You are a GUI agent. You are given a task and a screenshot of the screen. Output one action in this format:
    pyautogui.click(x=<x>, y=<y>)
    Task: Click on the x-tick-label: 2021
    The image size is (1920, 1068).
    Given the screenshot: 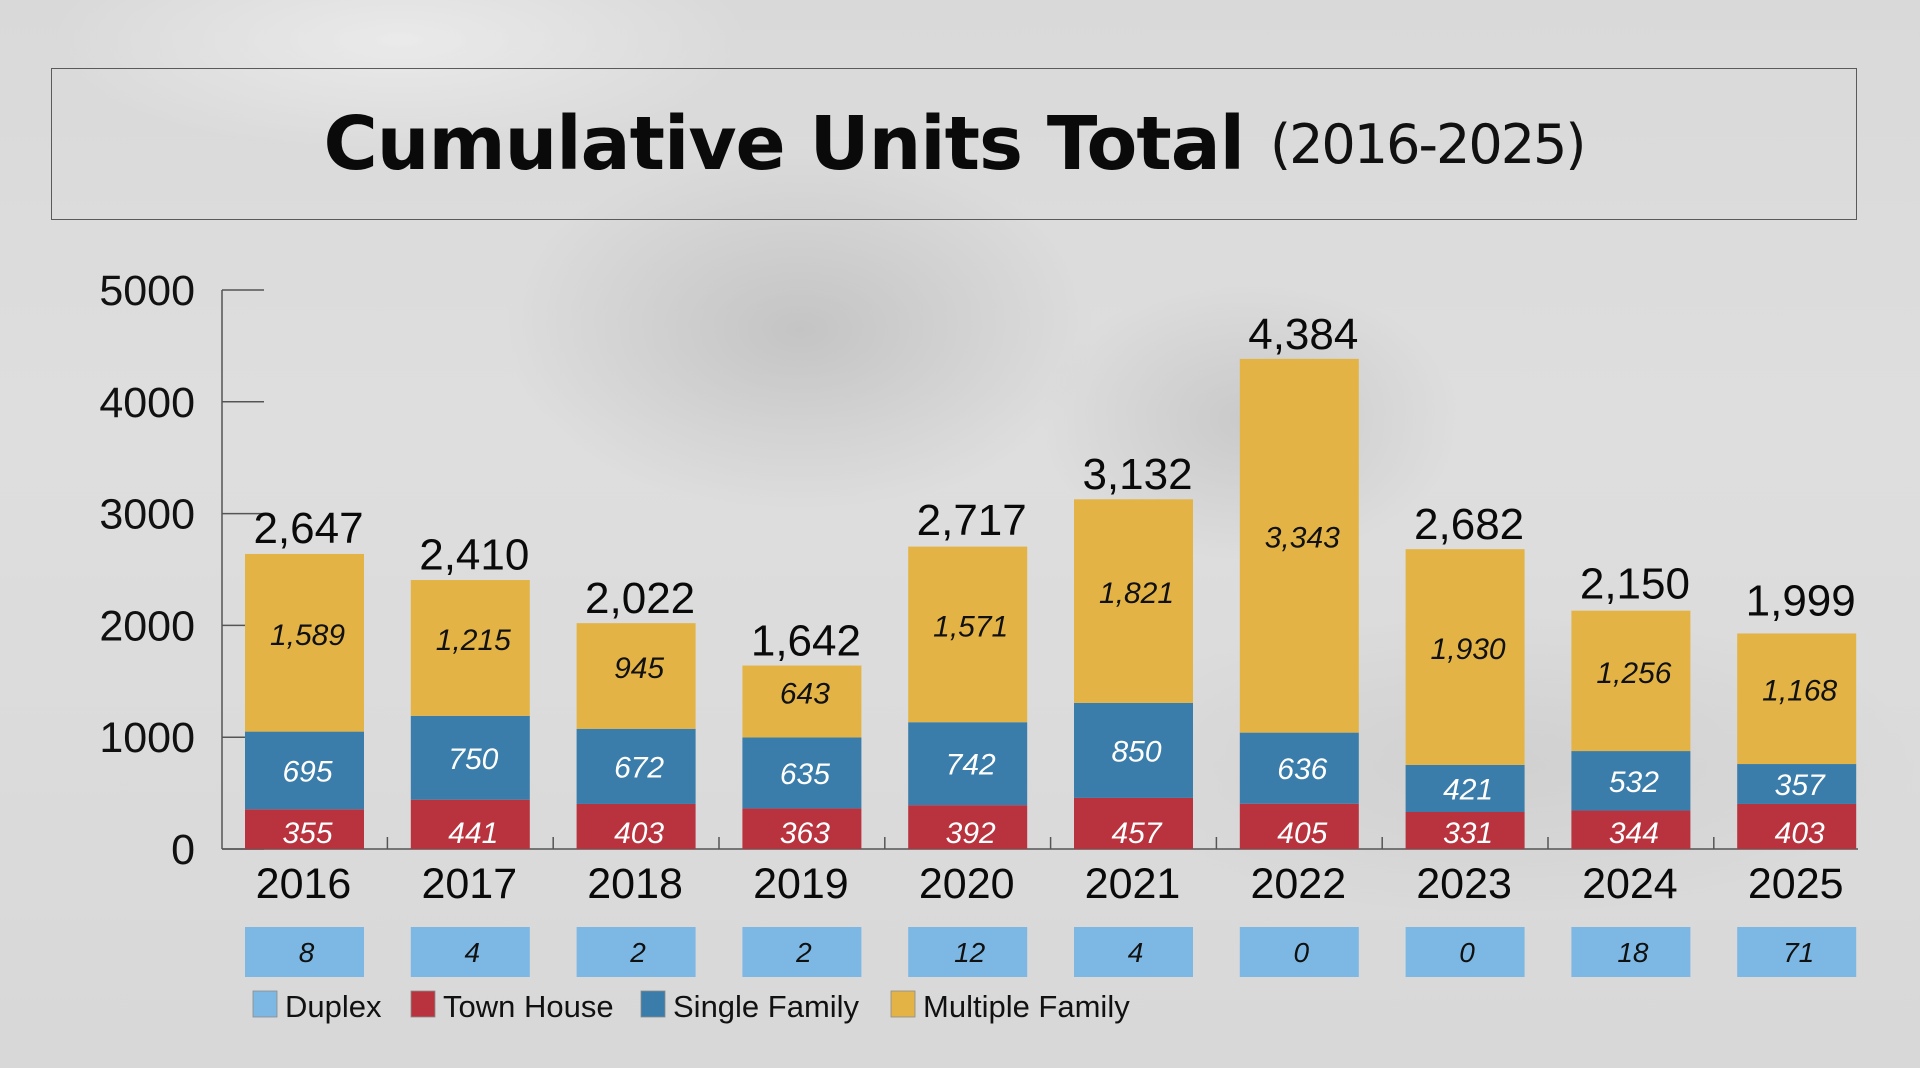 What is the action you would take?
    pyautogui.click(x=1133, y=884)
    